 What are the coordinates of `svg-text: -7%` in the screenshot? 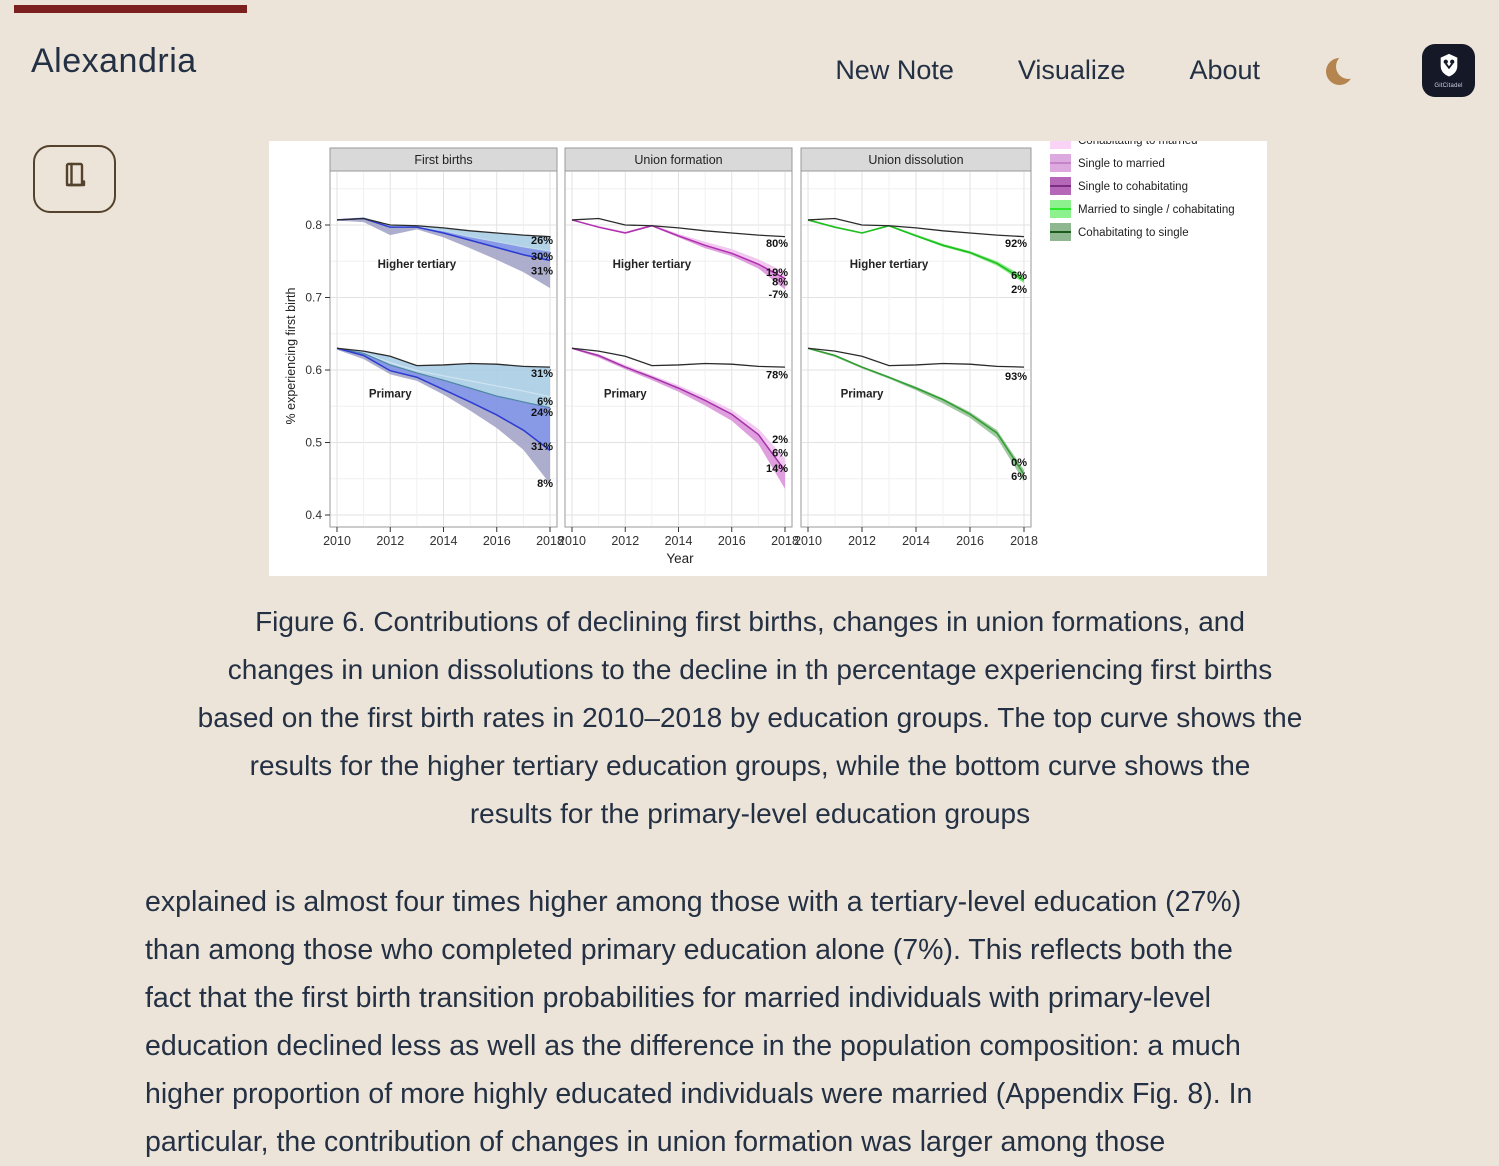 It's located at (778, 295).